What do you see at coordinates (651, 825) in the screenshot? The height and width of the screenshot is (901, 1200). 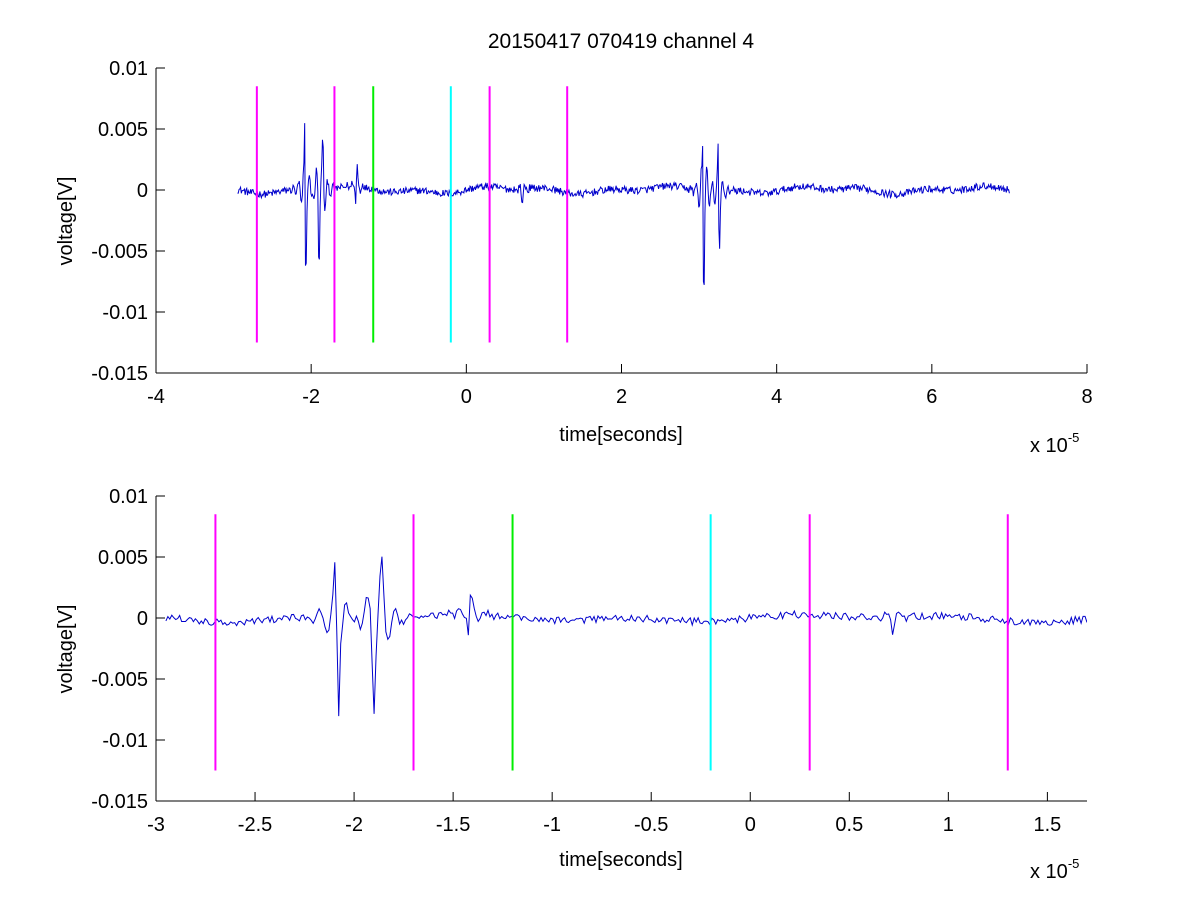 I see `bottom-x-tick-label: -0.5` at bounding box center [651, 825].